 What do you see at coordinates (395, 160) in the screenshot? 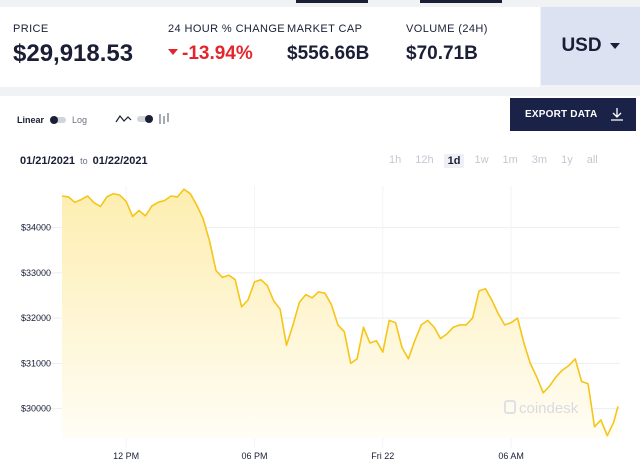
I see `range-1h: 1h` at bounding box center [395, 160].